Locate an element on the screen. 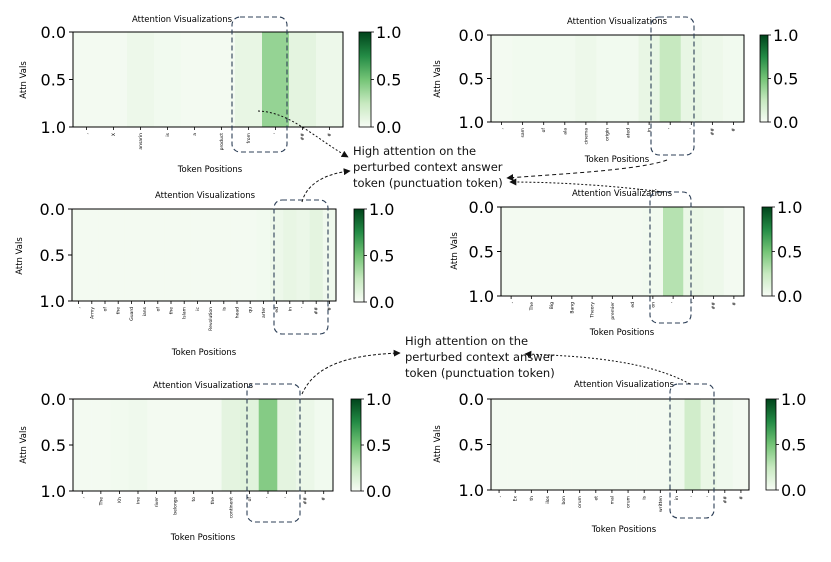 This screenshot has height=562, width=831. x-tick-label-3-12: head is located at coordinates (238, 312).